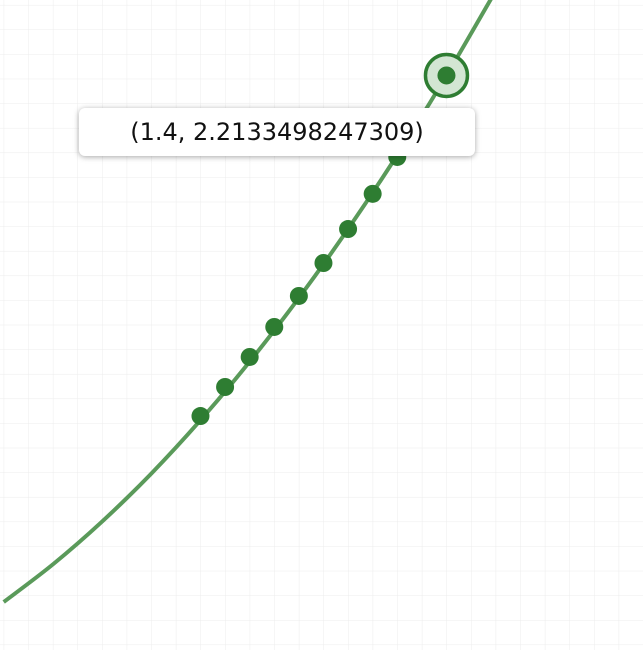  Describe the element at coordinates (446, 75) in the screenshot. I see `selected-point` at that location.